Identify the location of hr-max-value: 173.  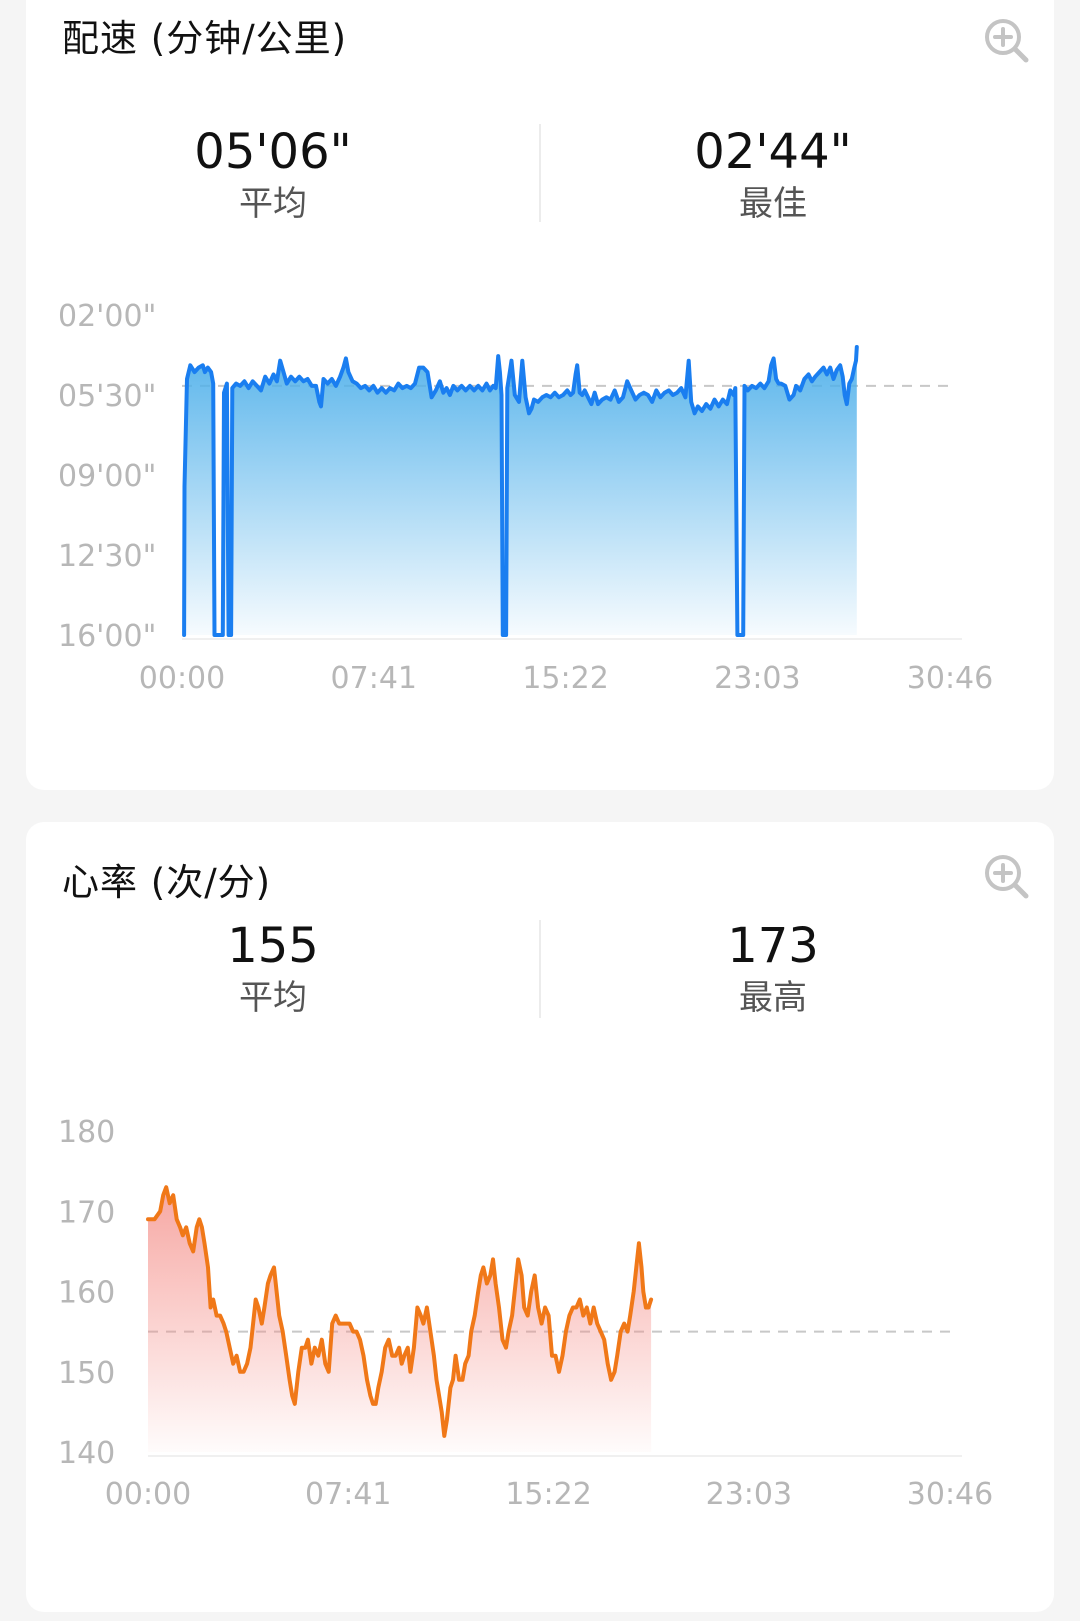
(773, 946).